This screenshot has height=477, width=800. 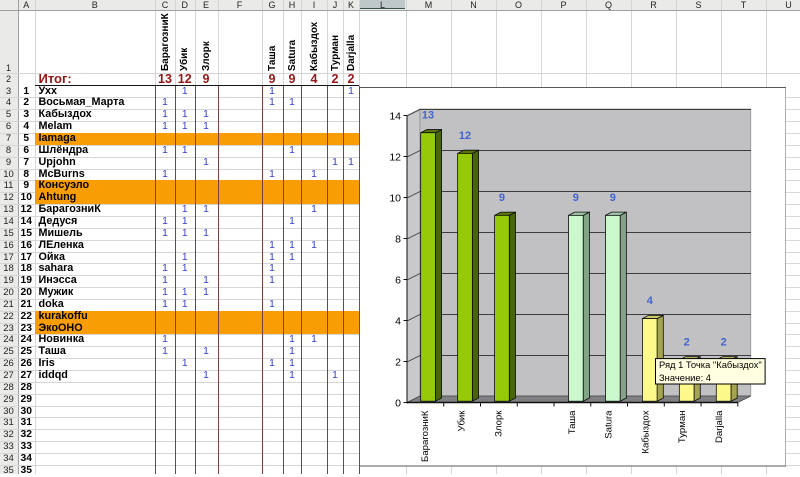 I want to click on svg-text: Турман, so click(x=682, y=427).